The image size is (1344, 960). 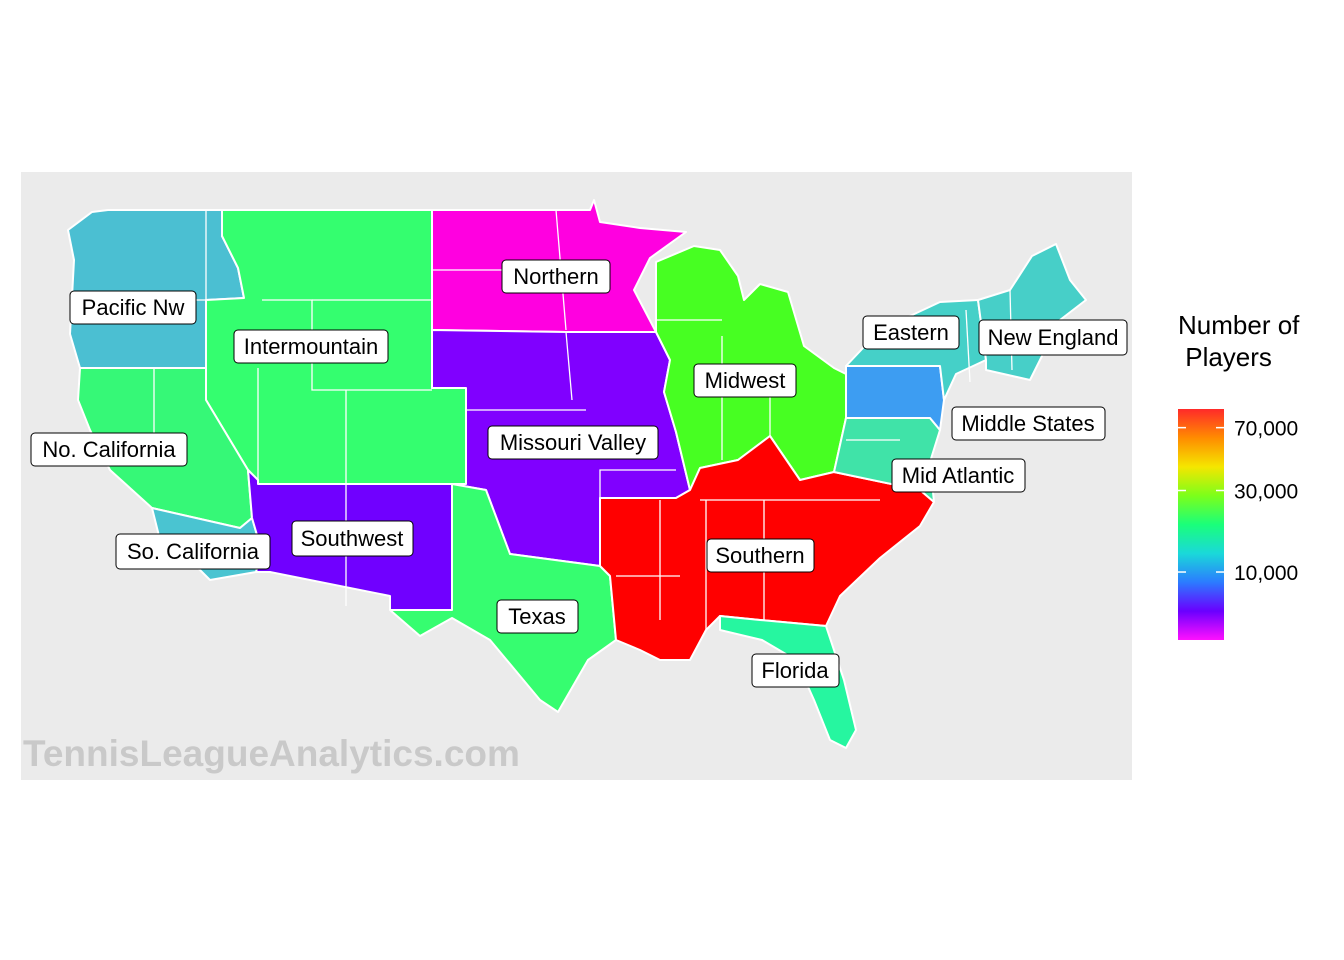 I want to click on svg-text: So. California, so click(x=193, y=551).